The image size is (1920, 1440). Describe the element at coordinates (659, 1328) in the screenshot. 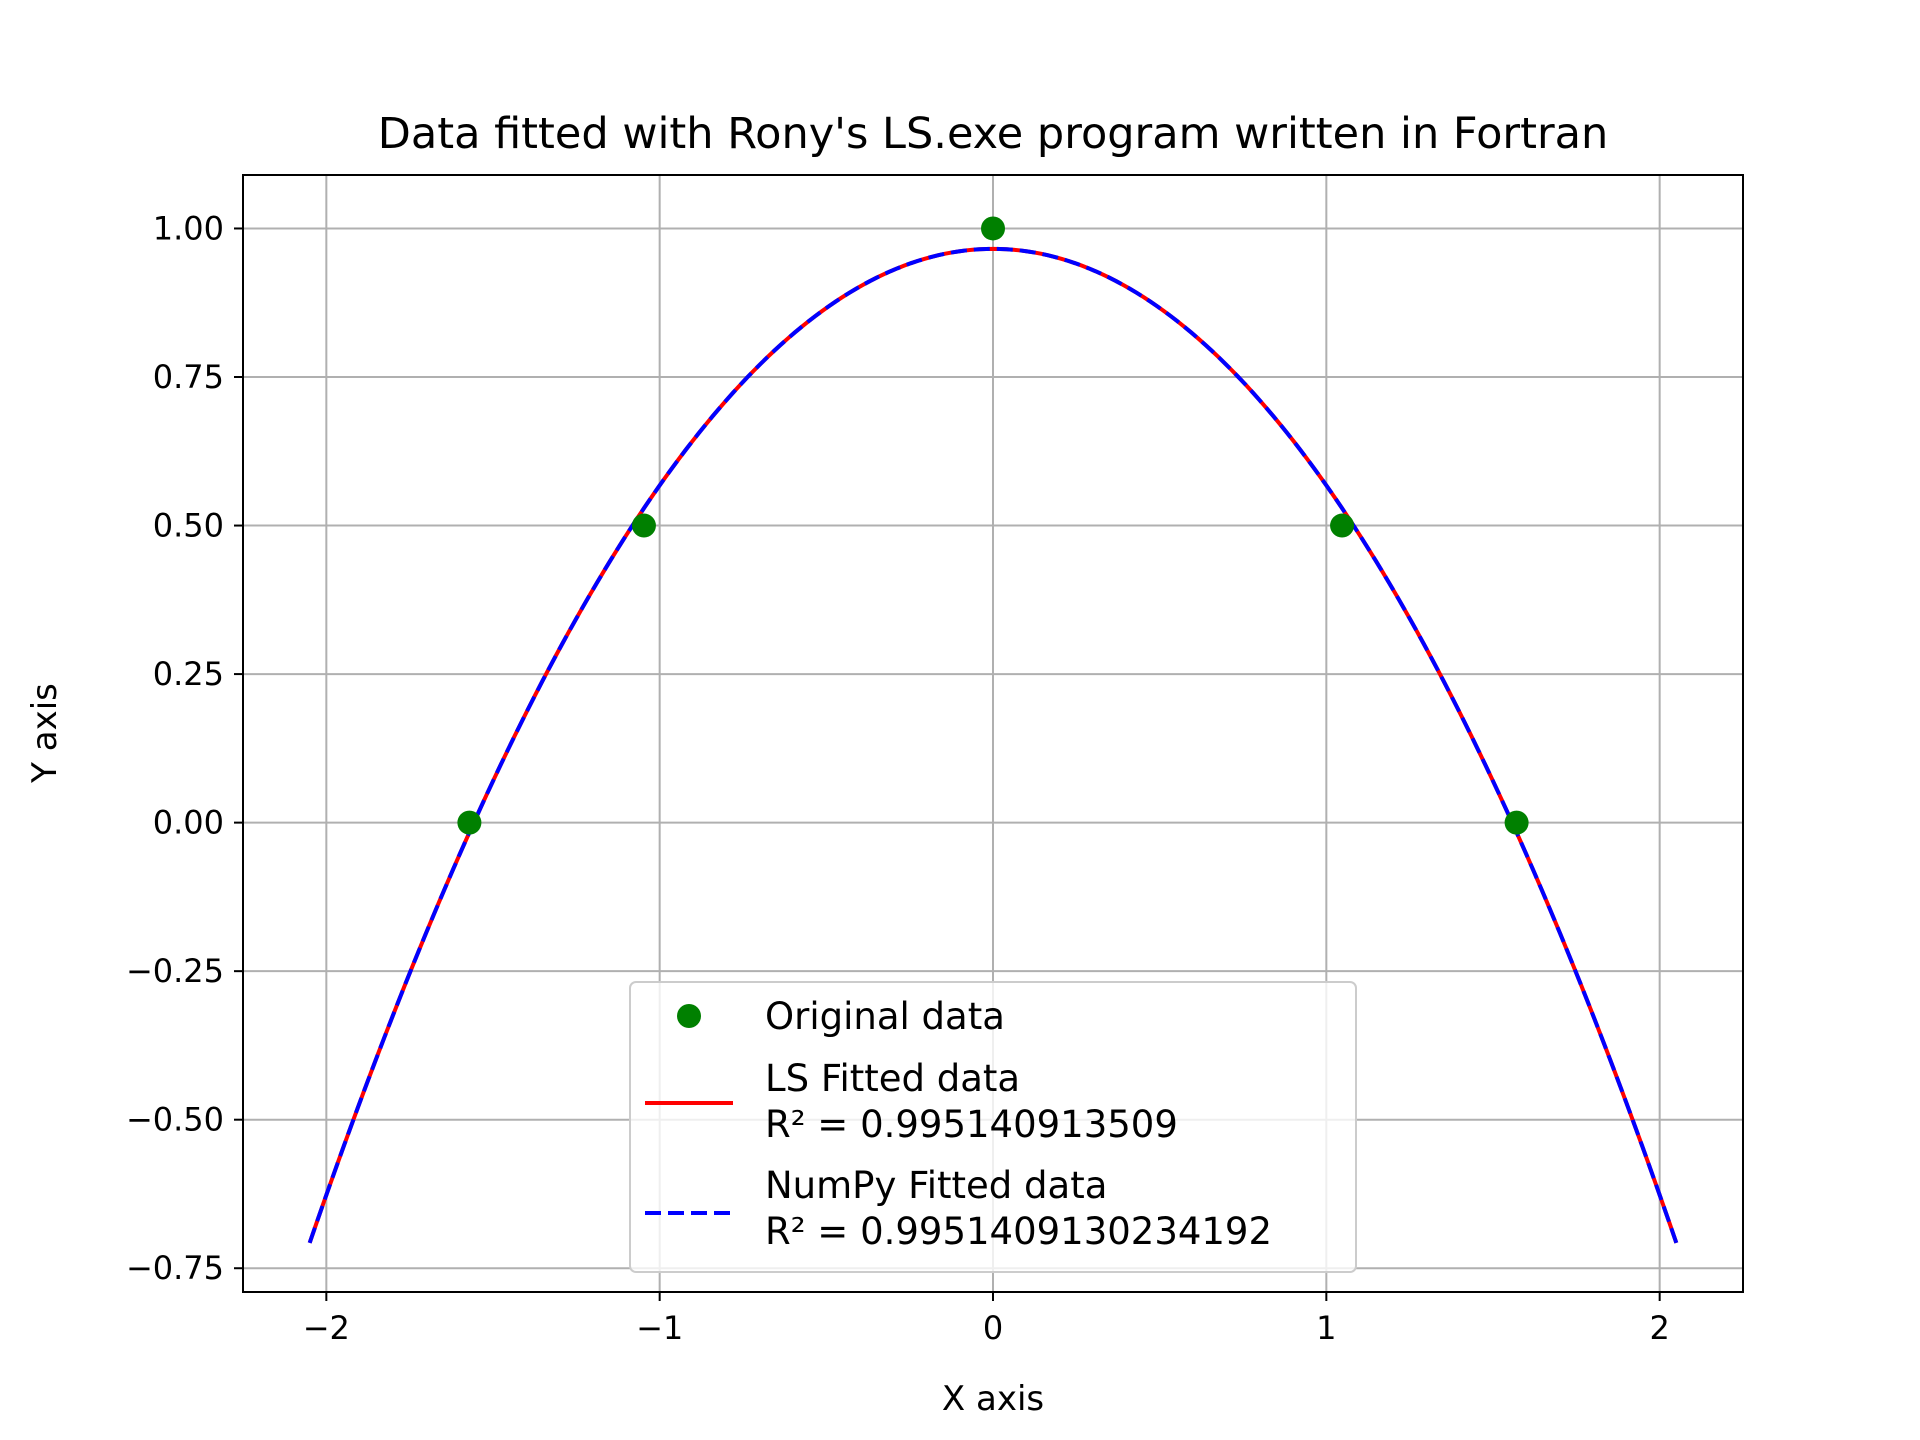

I see `x-tick-label: −1` at that location.